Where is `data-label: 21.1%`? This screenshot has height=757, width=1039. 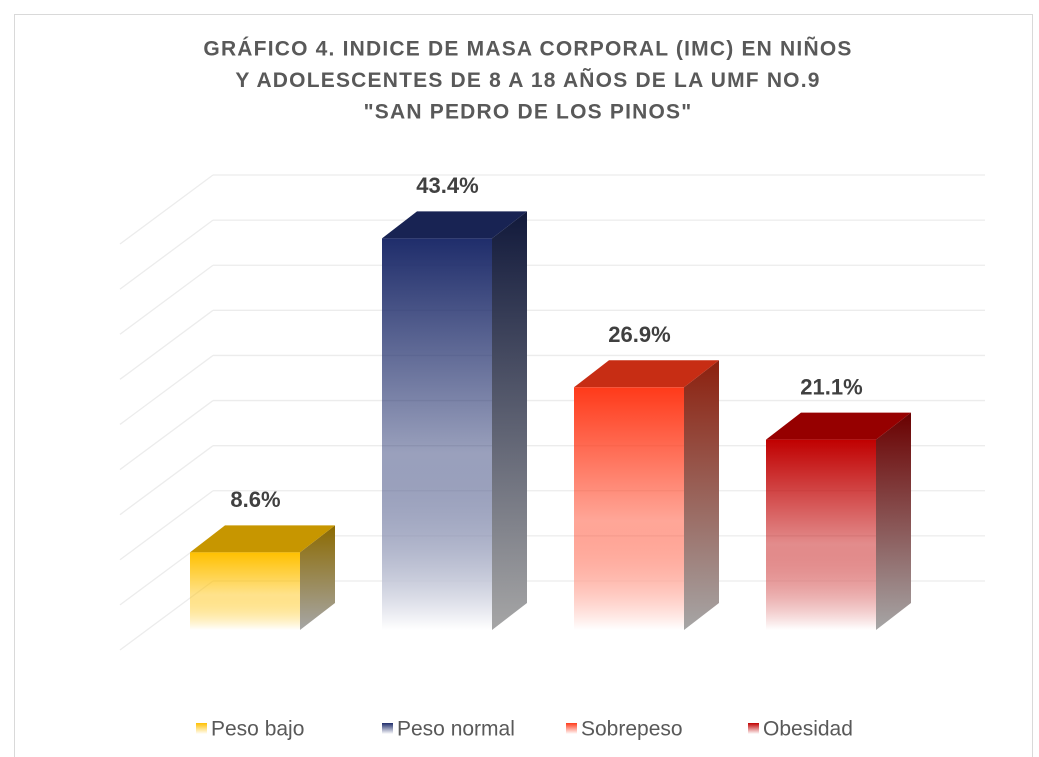
data-label: 21.1% is located at coordinates (831, 386).